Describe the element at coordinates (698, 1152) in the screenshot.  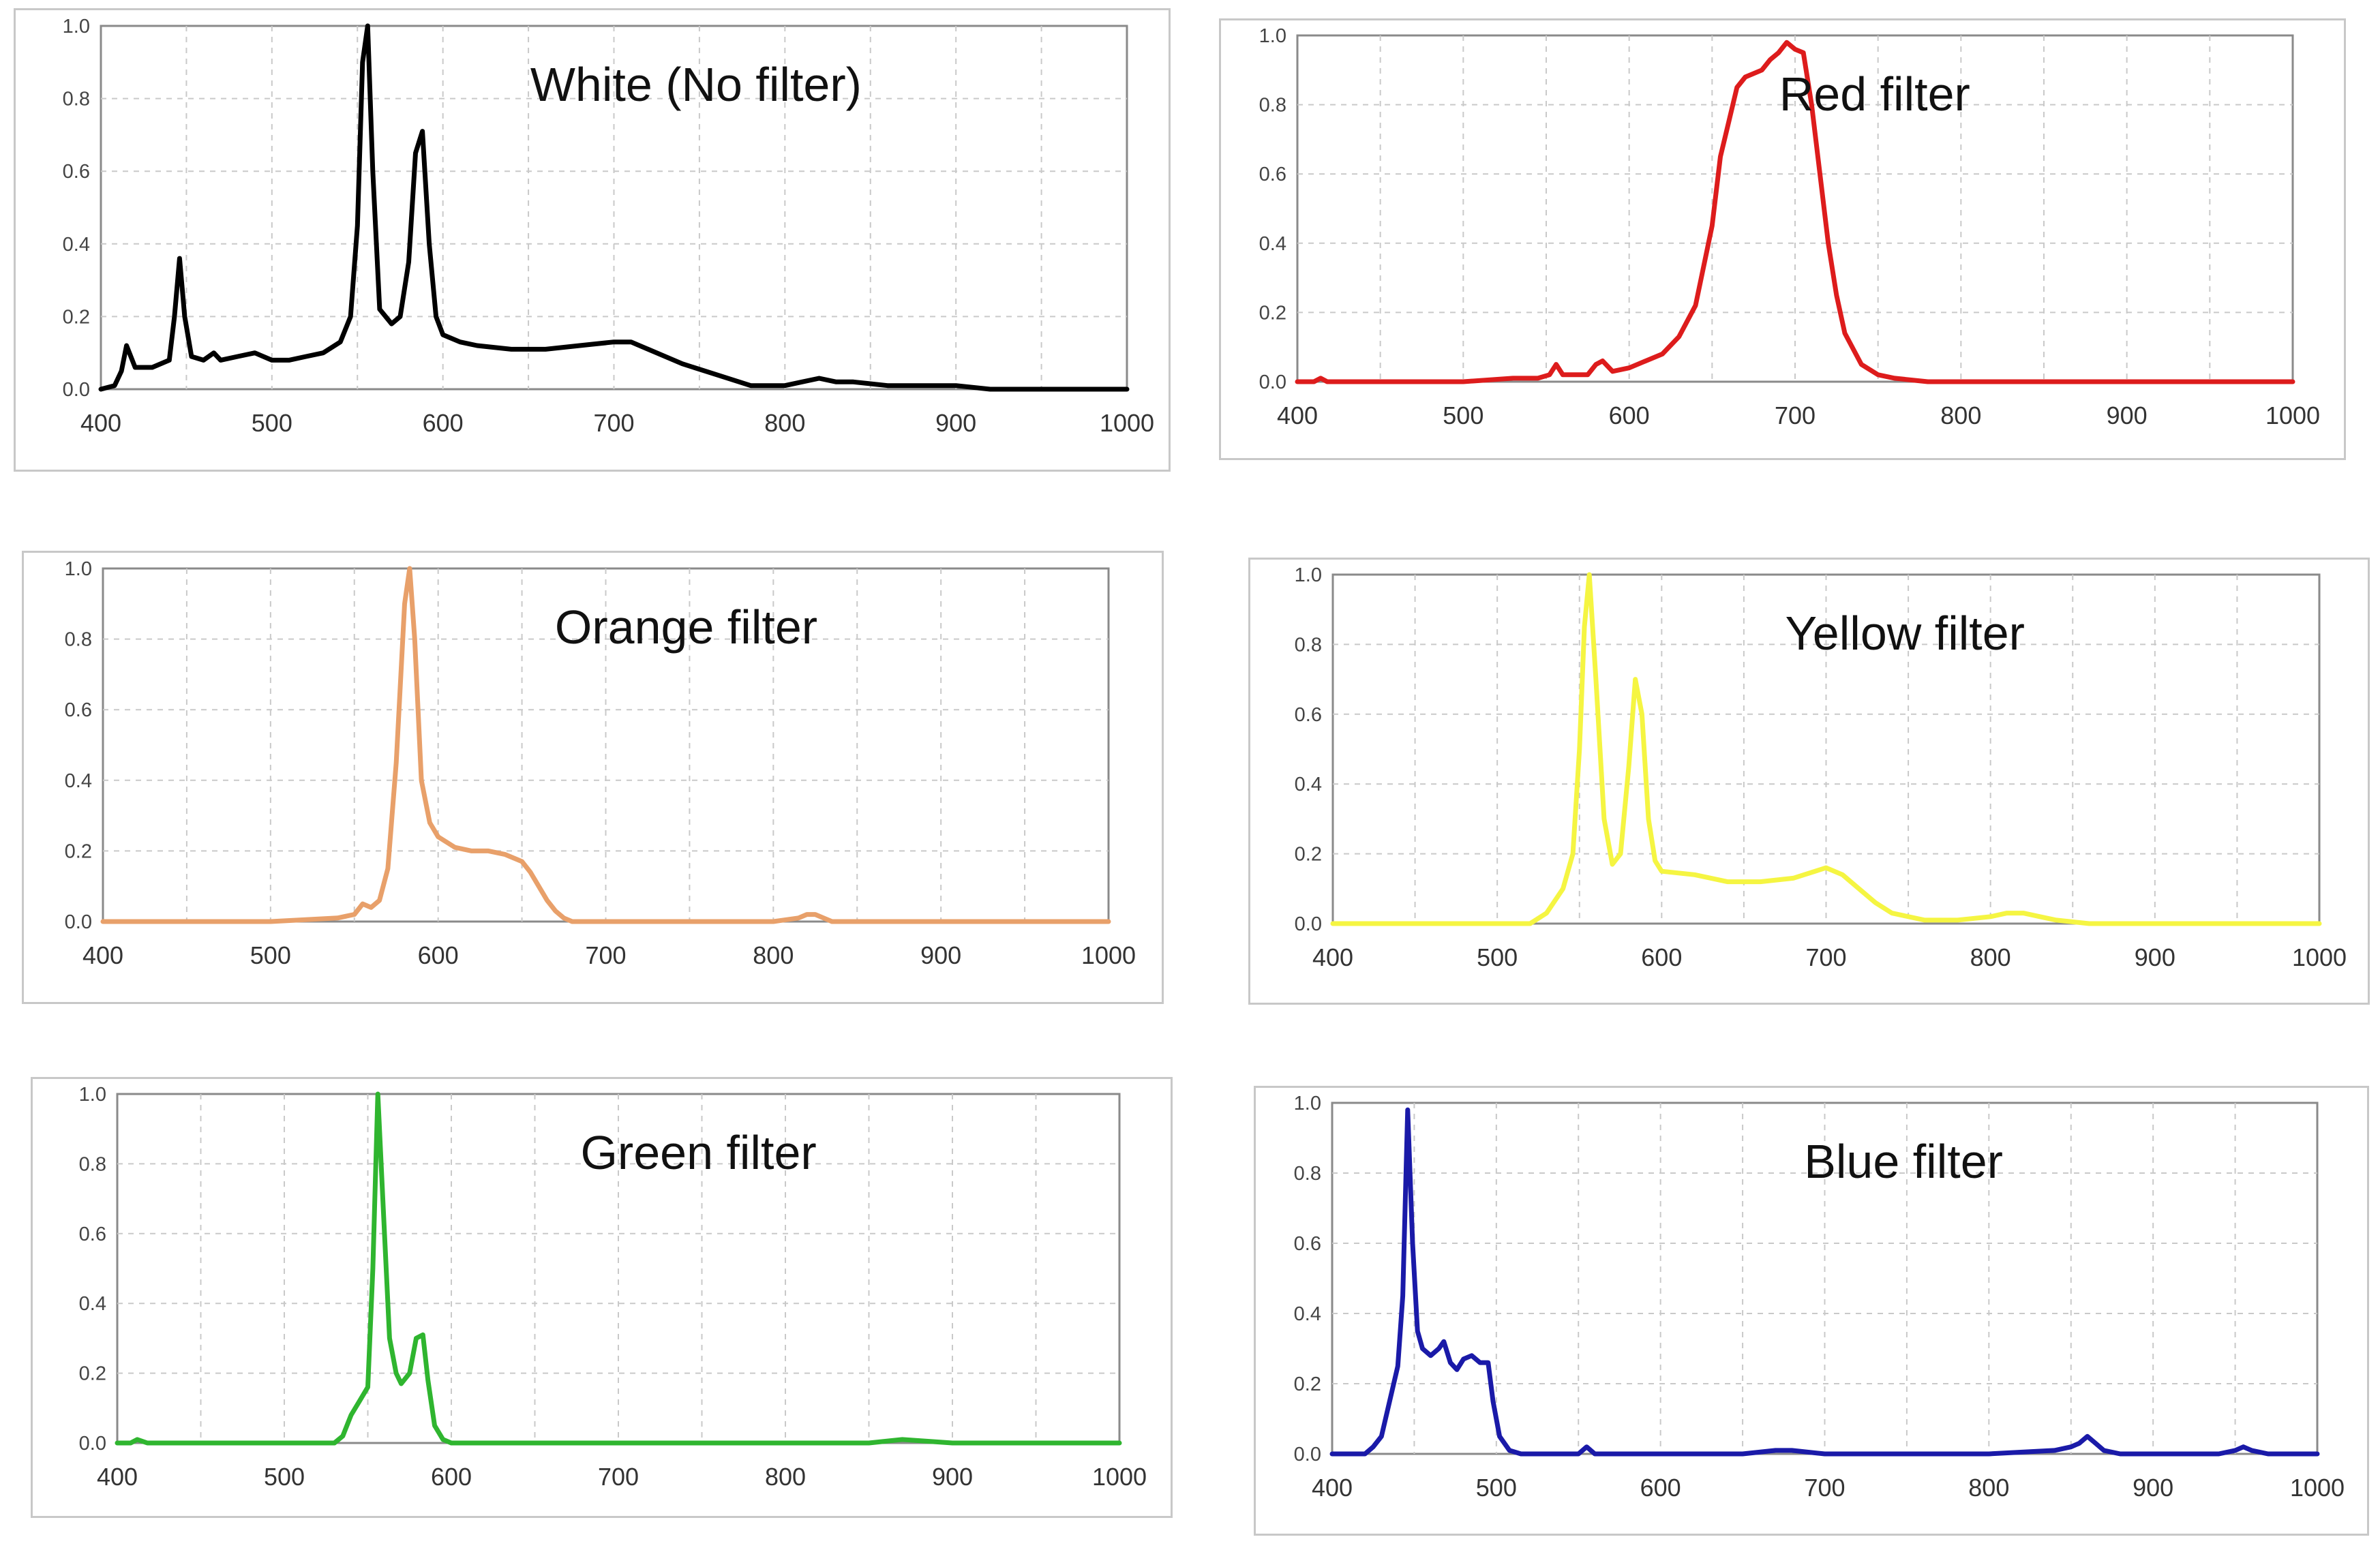
I see `chart-title: Green filter` at that location.